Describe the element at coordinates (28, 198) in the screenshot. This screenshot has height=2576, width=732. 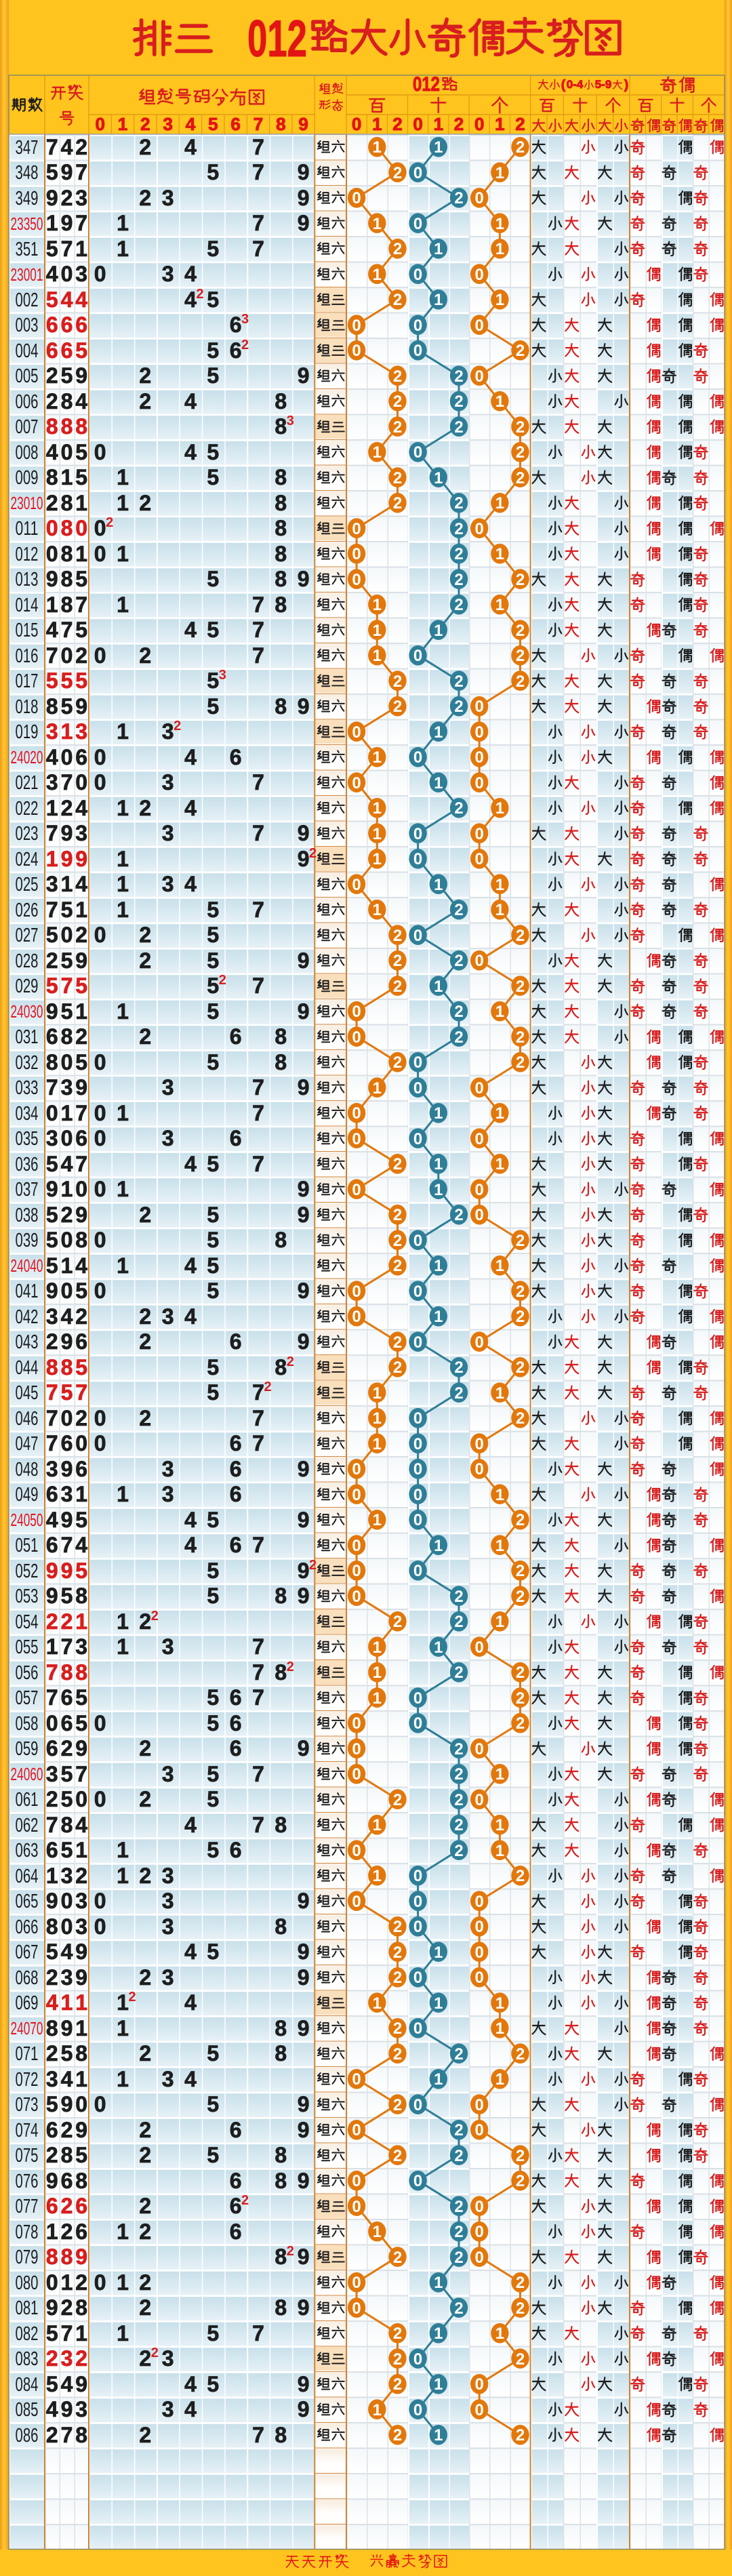
I see `svg-text: 349` at that location.